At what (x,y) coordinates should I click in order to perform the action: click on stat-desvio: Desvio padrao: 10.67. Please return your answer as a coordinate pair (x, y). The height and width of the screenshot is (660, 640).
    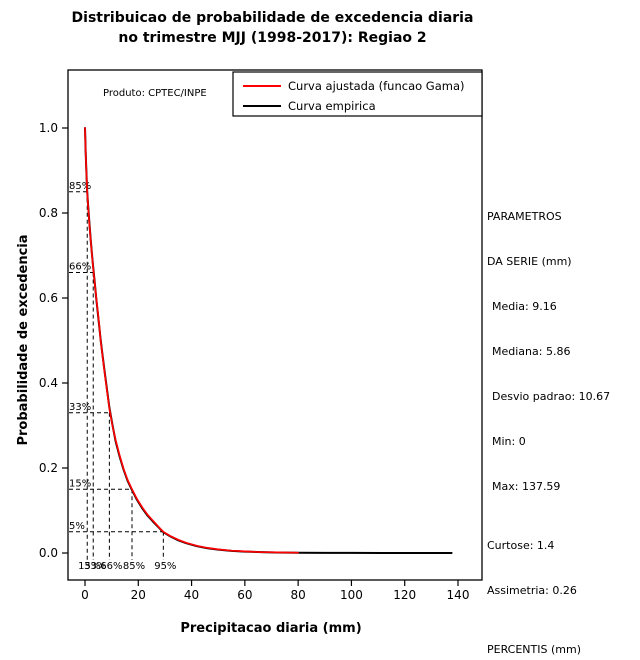
    Looking at the image, I should click on (551, 396).